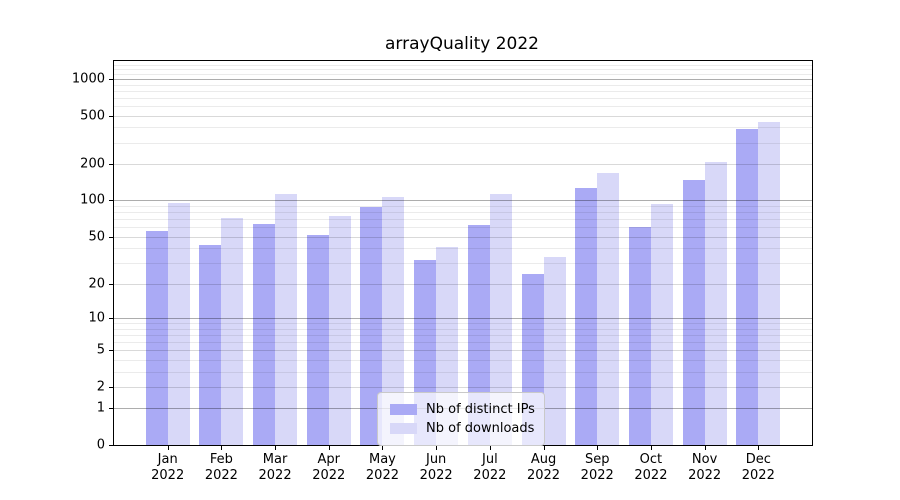 This screenshot has height=500, width=900. I want to click on x-tick-year-dec: 2022, so click(758, 475).